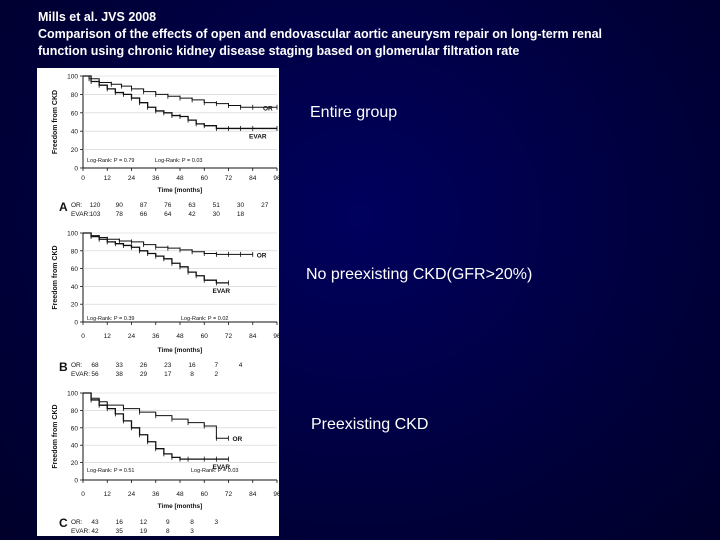 The height and width of the screenshot is (540, 720). What do you see at coordinates (192, 531) in the screenshot?
I see `risk-value-evar: 3` at bounding box center [192, 531].